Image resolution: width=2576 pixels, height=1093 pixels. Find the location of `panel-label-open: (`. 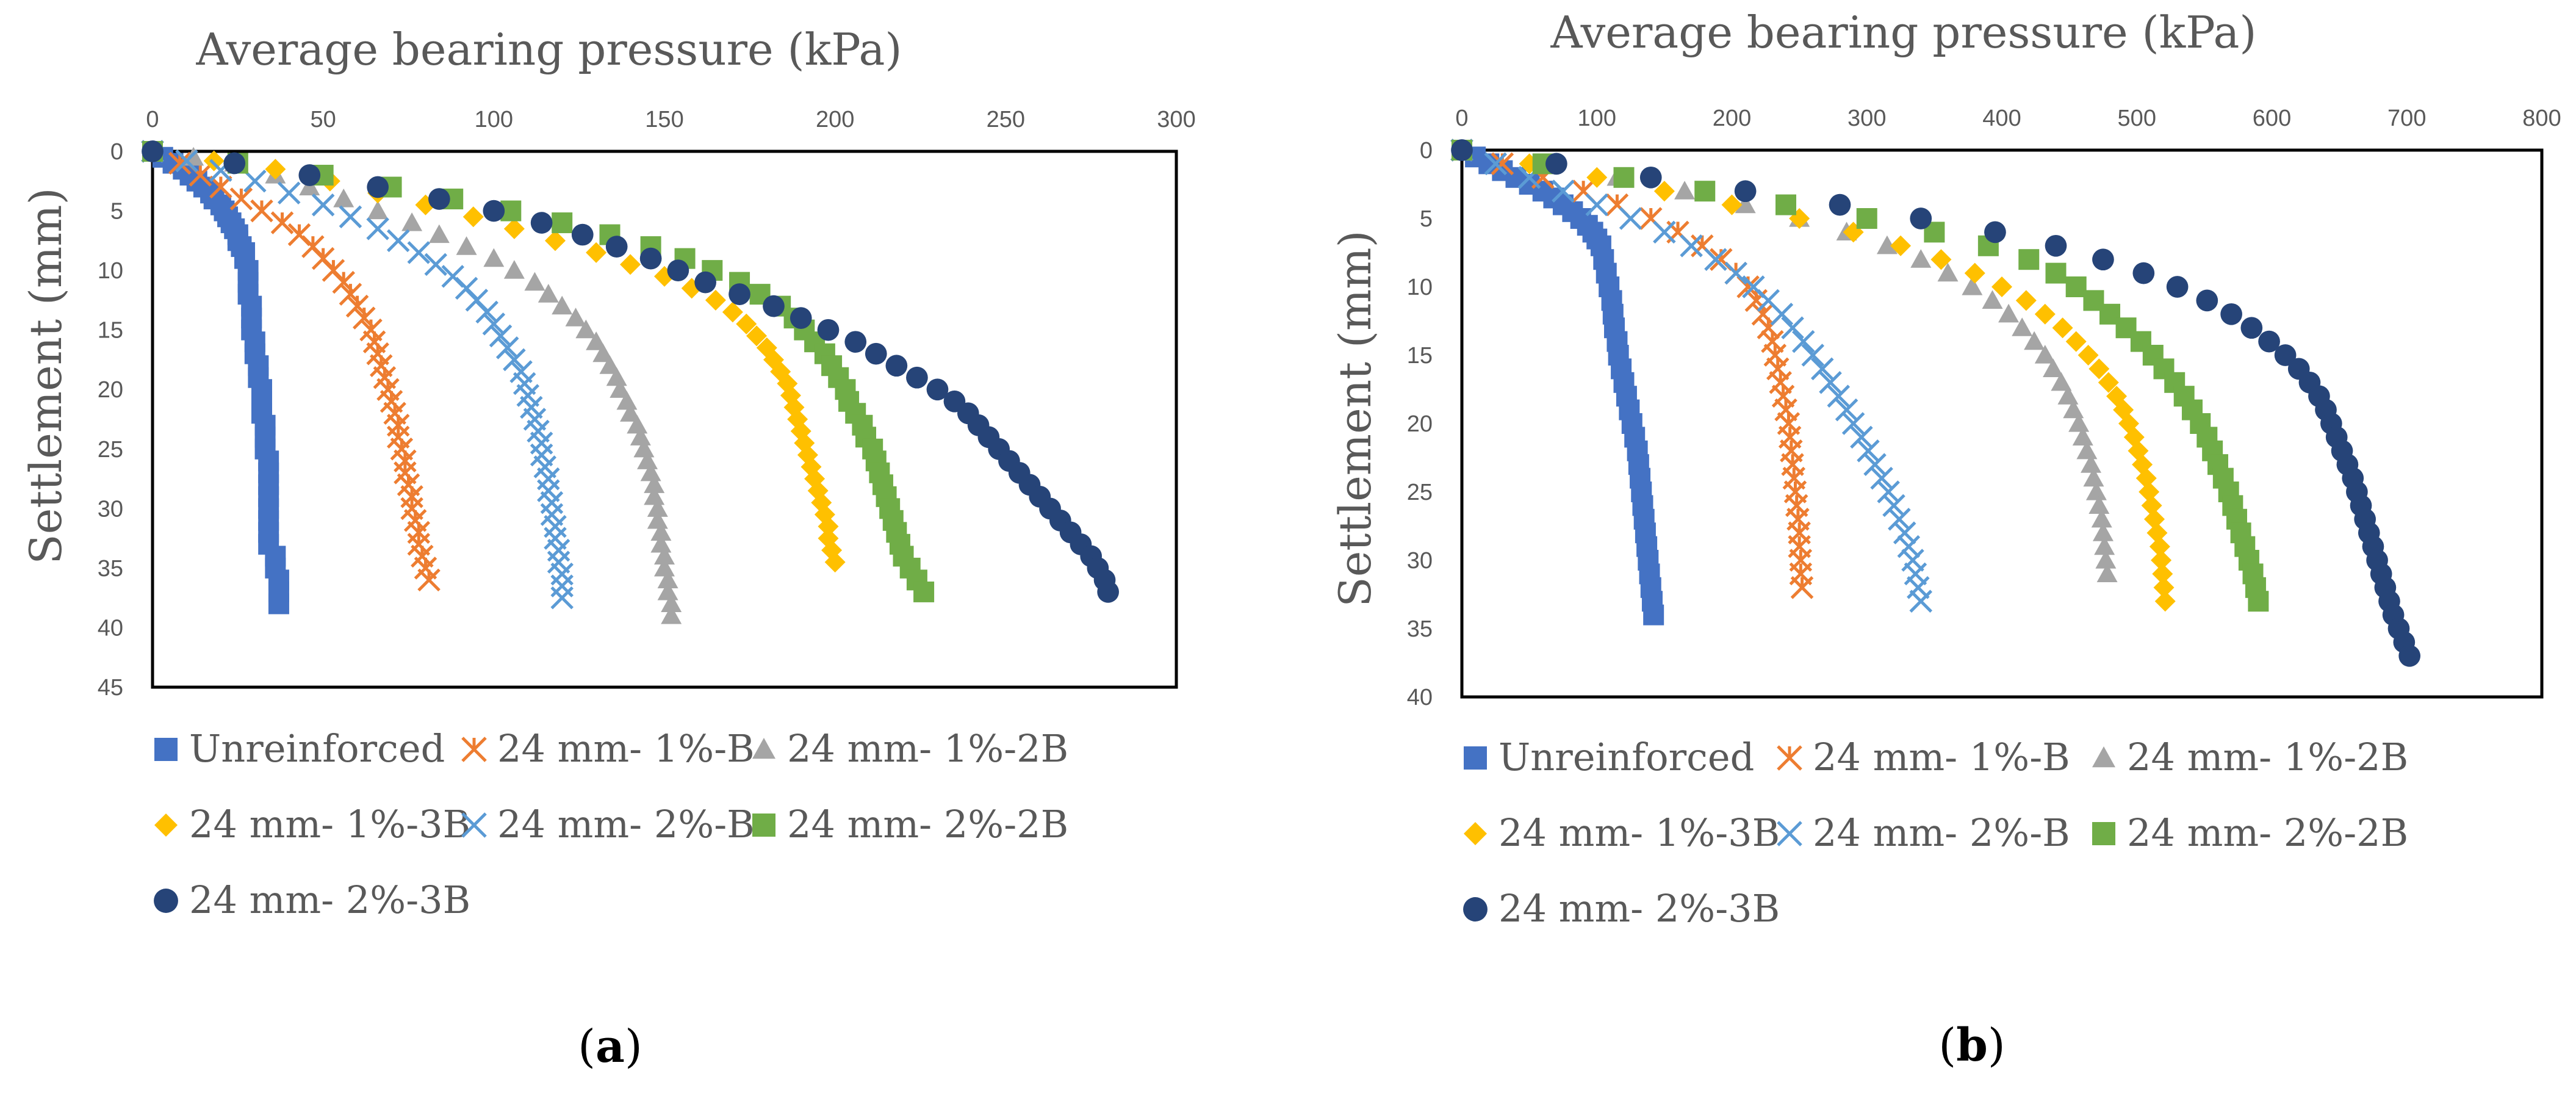

panel-label-open: ( is located at coordinates (586, 1046).